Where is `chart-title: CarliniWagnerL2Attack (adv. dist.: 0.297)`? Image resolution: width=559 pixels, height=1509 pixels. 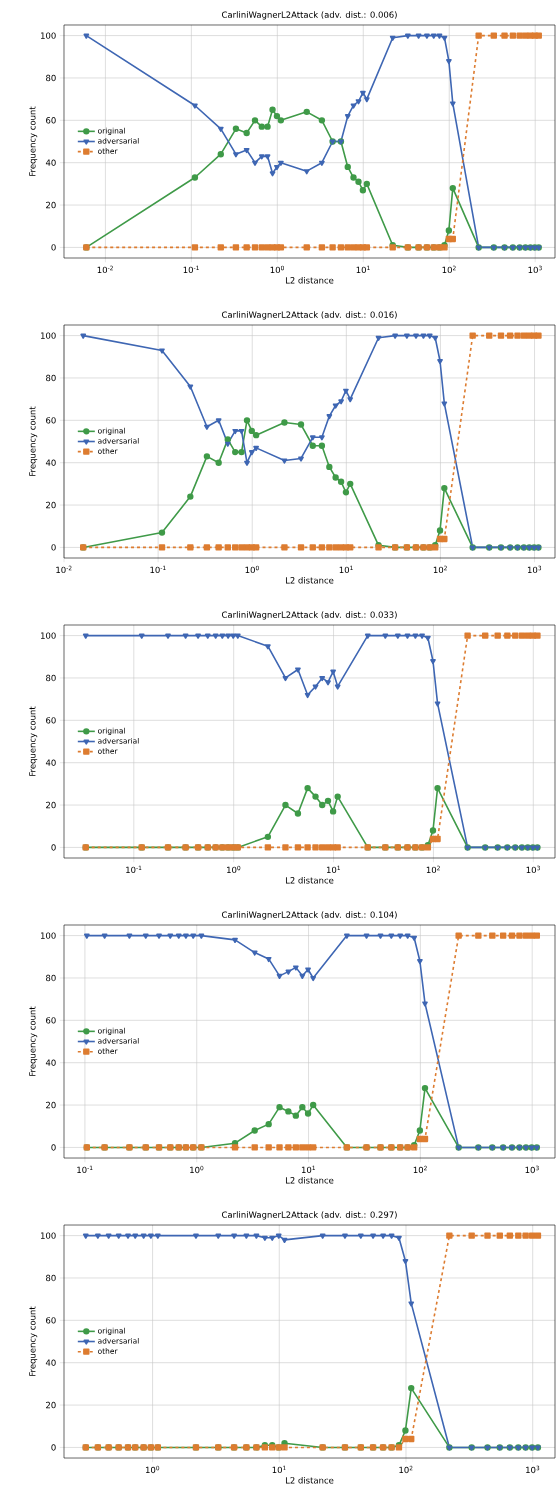 chart-title: CarliniWagnerL2Attack (adv. dist.: 0.297) is located at coordinates (309, 1215).